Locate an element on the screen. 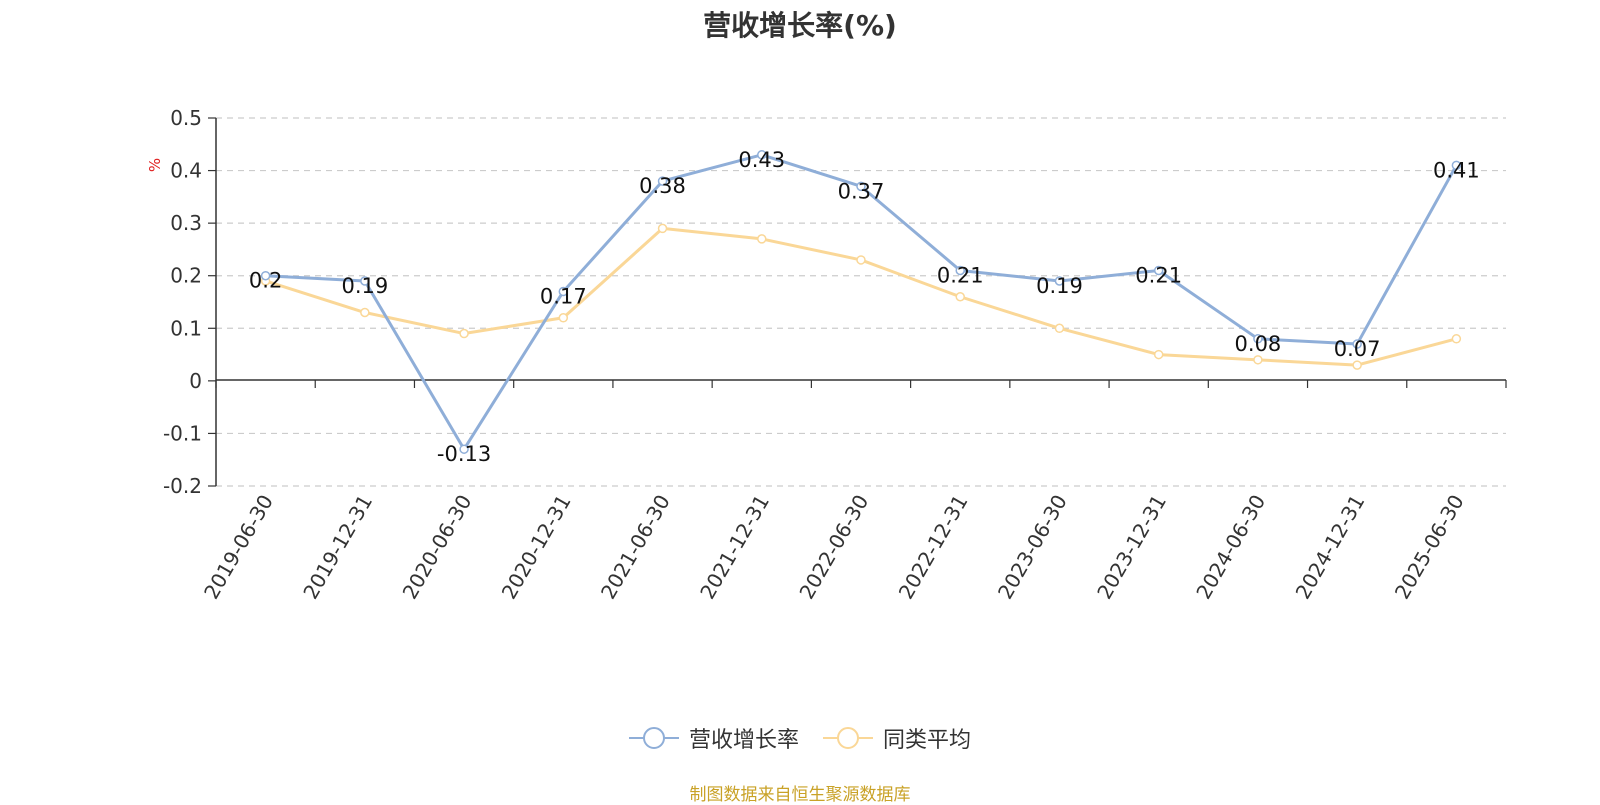  chart-title: 营收增长率(%) is located at coordinates (800, 25).